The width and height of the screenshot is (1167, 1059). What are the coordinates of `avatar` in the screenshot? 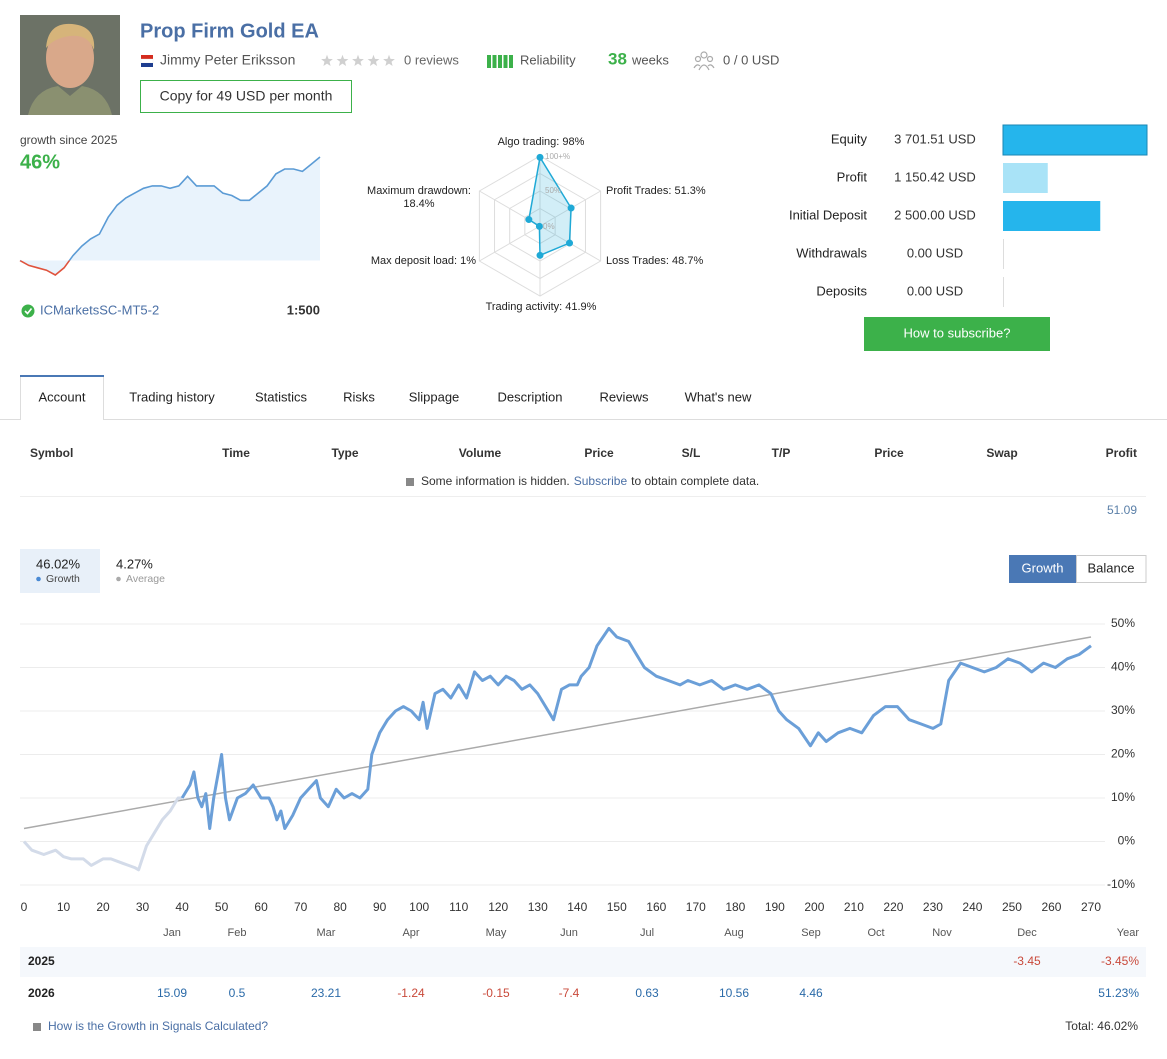 It's located at (70, 65).